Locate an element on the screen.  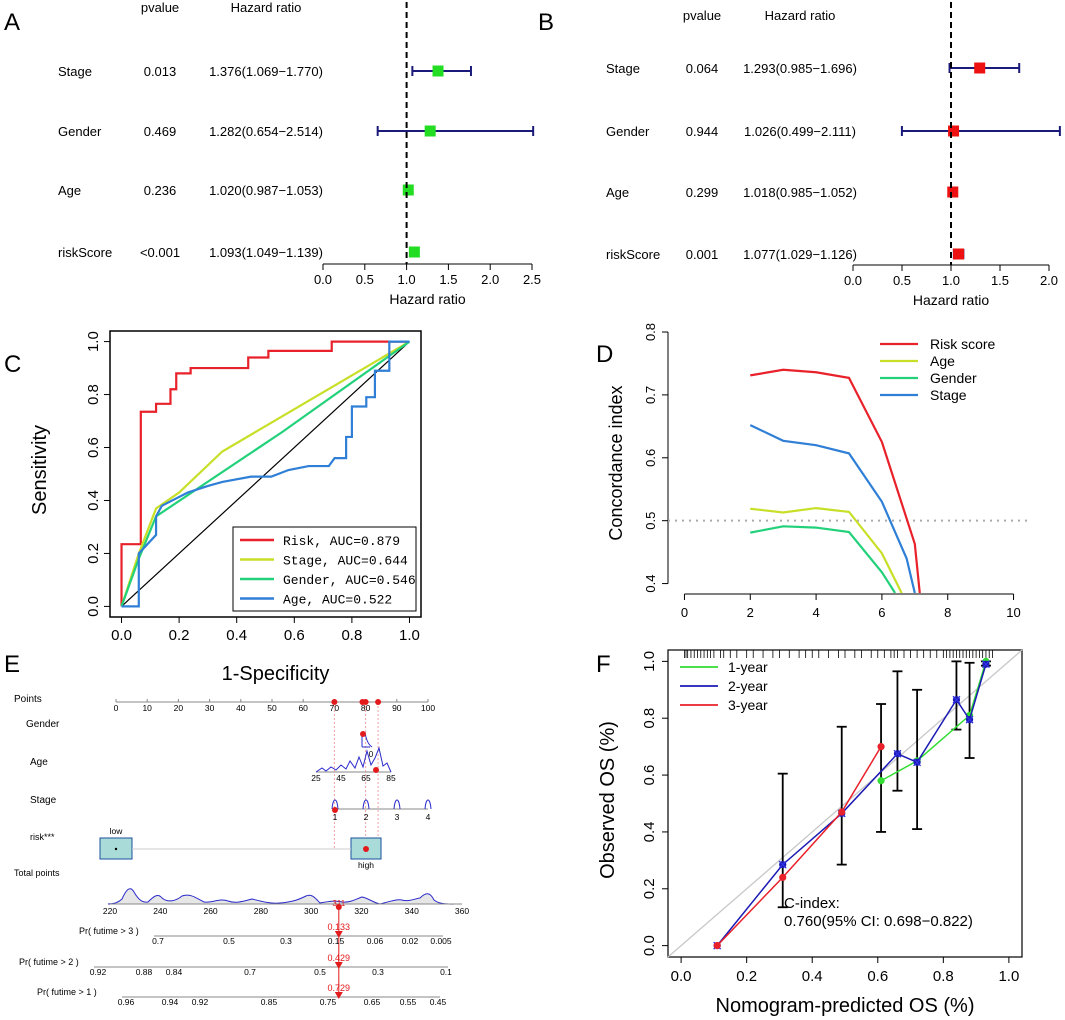
scale-tick-label: 3 is located at coordinates (397, 817).